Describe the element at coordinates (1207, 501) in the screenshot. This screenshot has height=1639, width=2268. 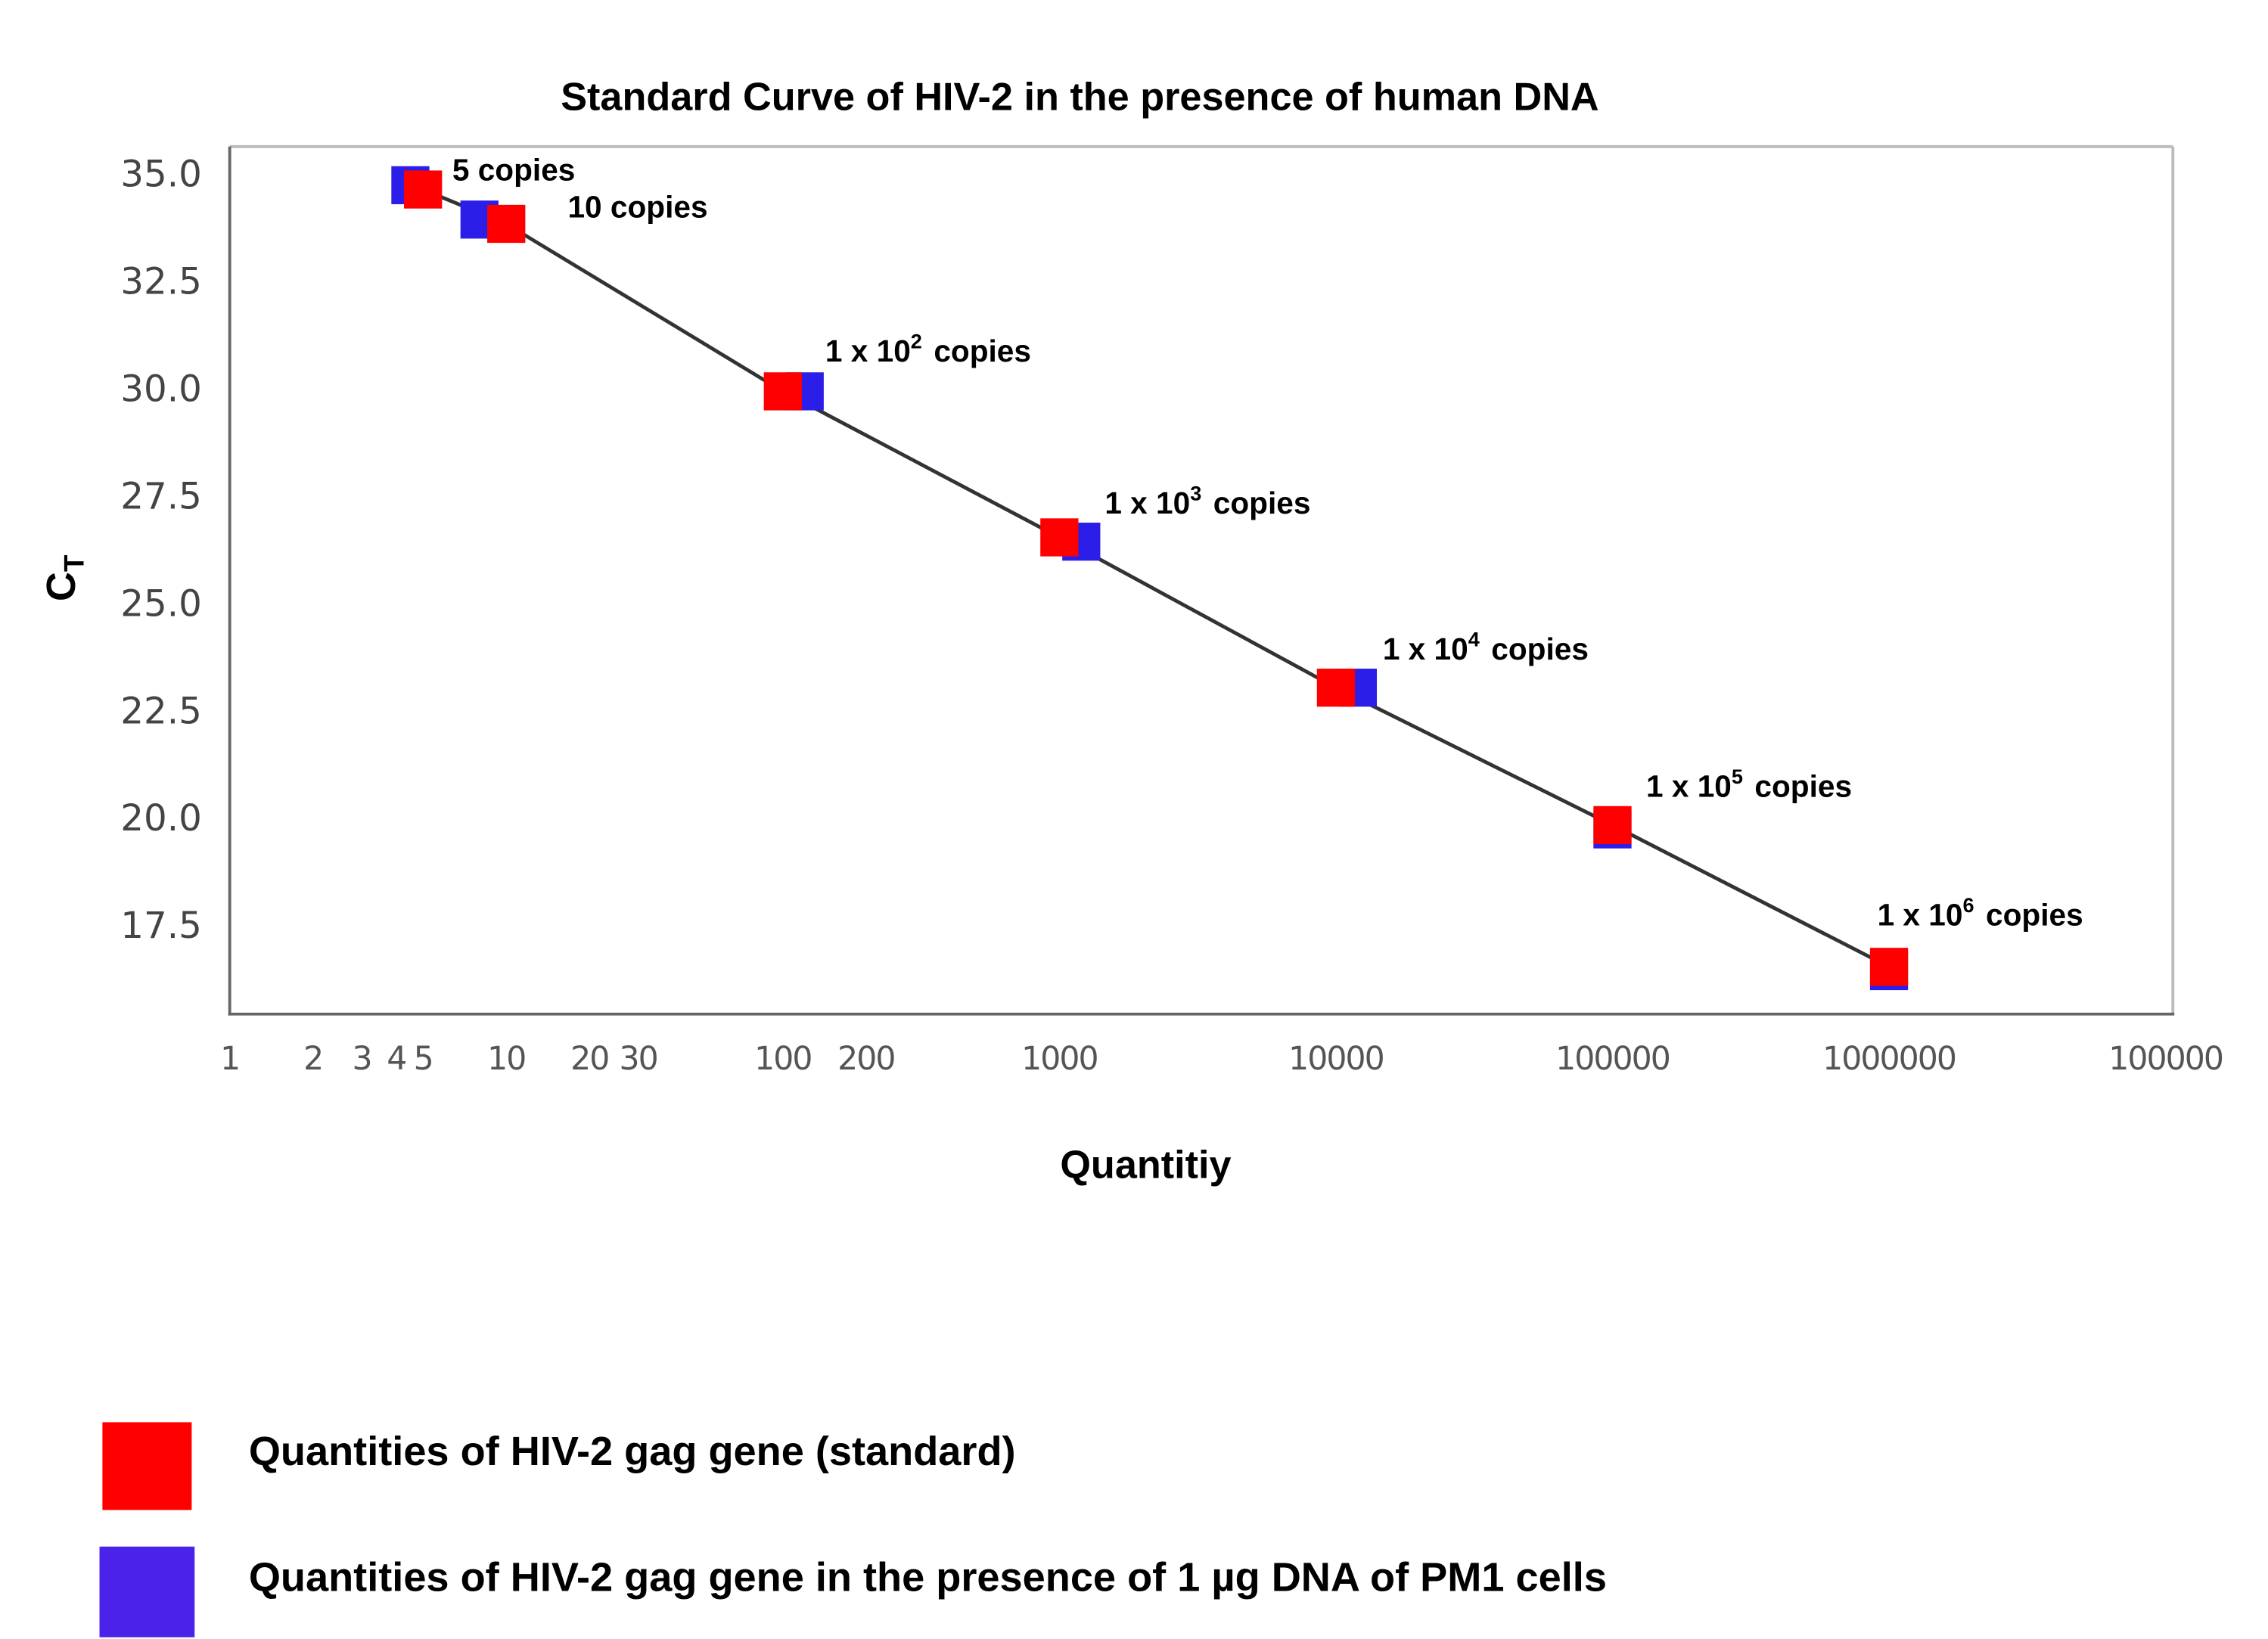
I see `annotation: 1 x 103 copies` at that location.